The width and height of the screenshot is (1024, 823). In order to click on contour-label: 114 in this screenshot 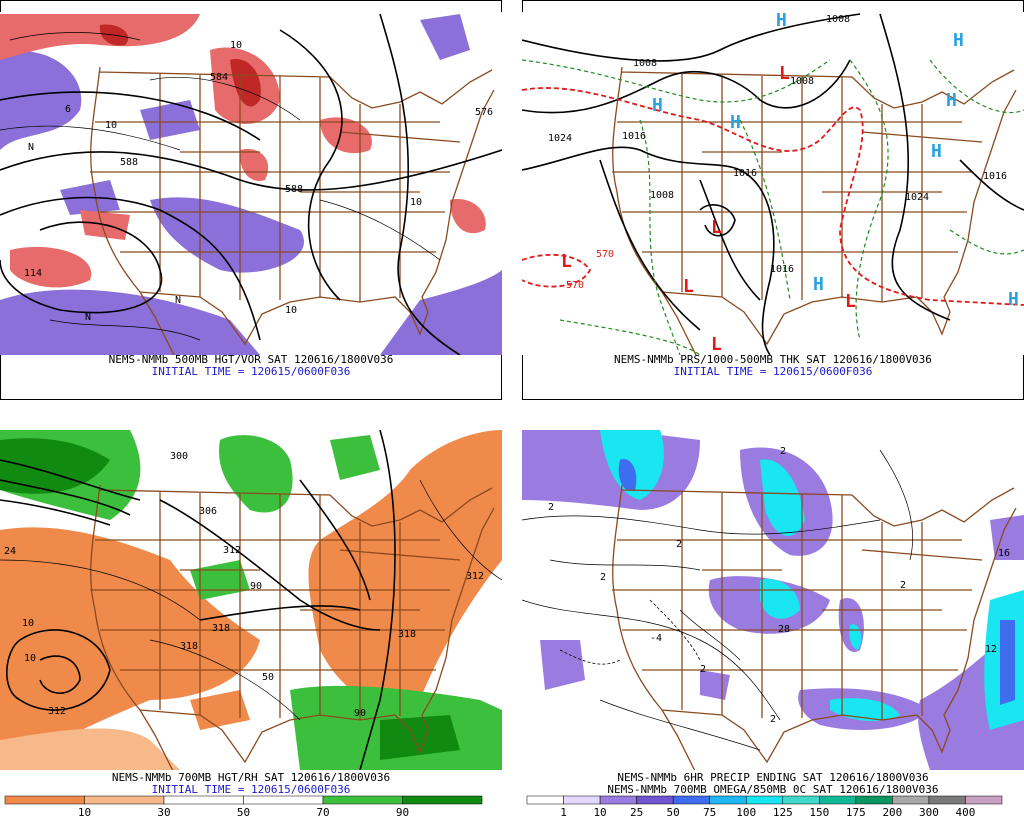, I will do `click(33, 273)`.